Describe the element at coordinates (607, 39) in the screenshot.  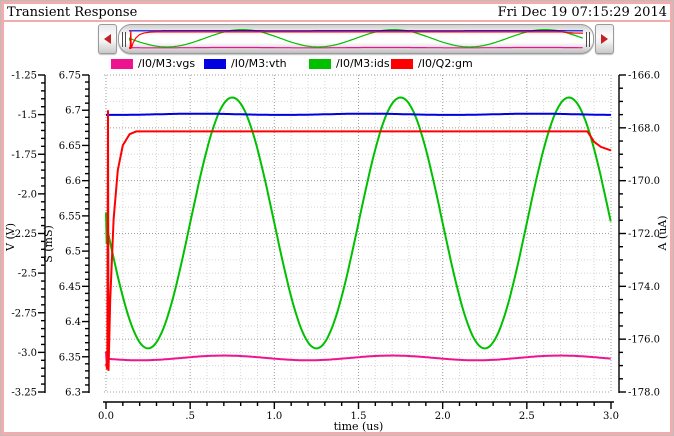
I see `right-arrow-icon` at that location.